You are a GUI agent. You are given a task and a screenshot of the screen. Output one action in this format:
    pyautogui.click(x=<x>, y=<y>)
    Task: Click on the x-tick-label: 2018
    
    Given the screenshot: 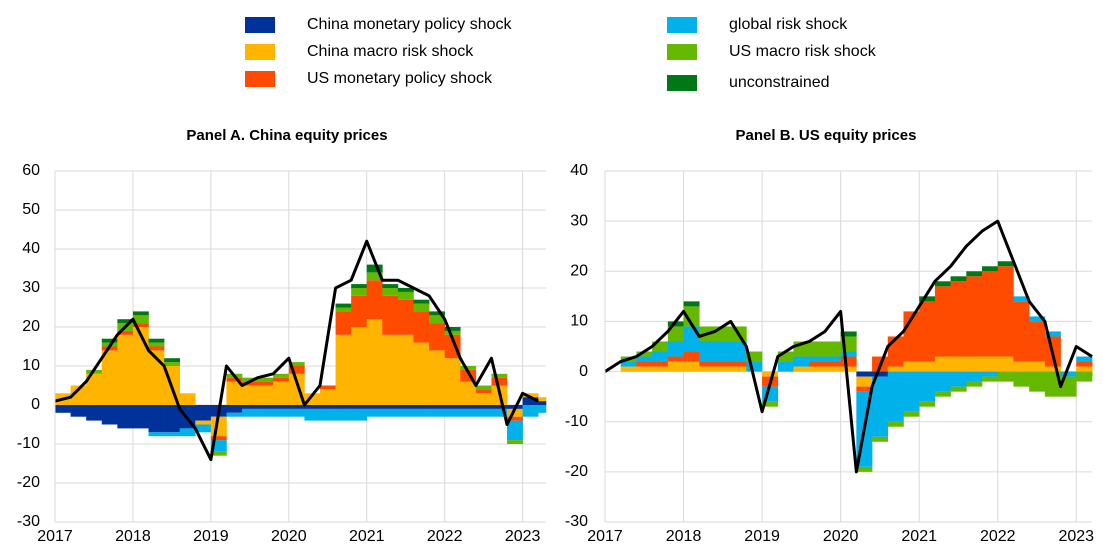 What is the action you would take?
    pyautogui.click(x=133, y=536)
    